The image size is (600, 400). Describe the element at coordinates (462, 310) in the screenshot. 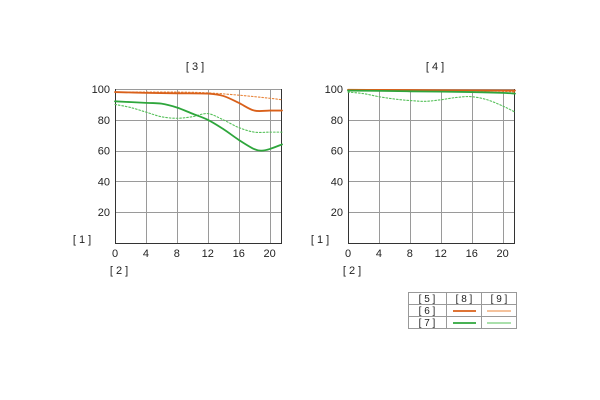

I see `legend-table: [ 5 ] [ 8 ] [ 9 ] [ 6 ] [ 7 ]` at that location.